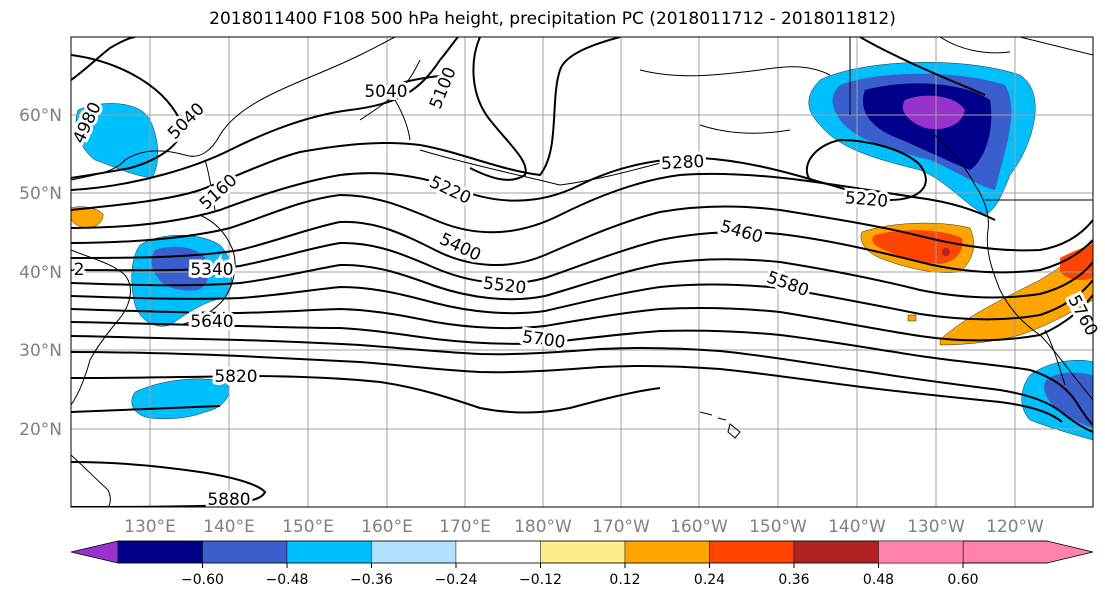  Describe the element at coordinates (211, 270) in the screenshot. I see `contour-label: 5340` at that location.